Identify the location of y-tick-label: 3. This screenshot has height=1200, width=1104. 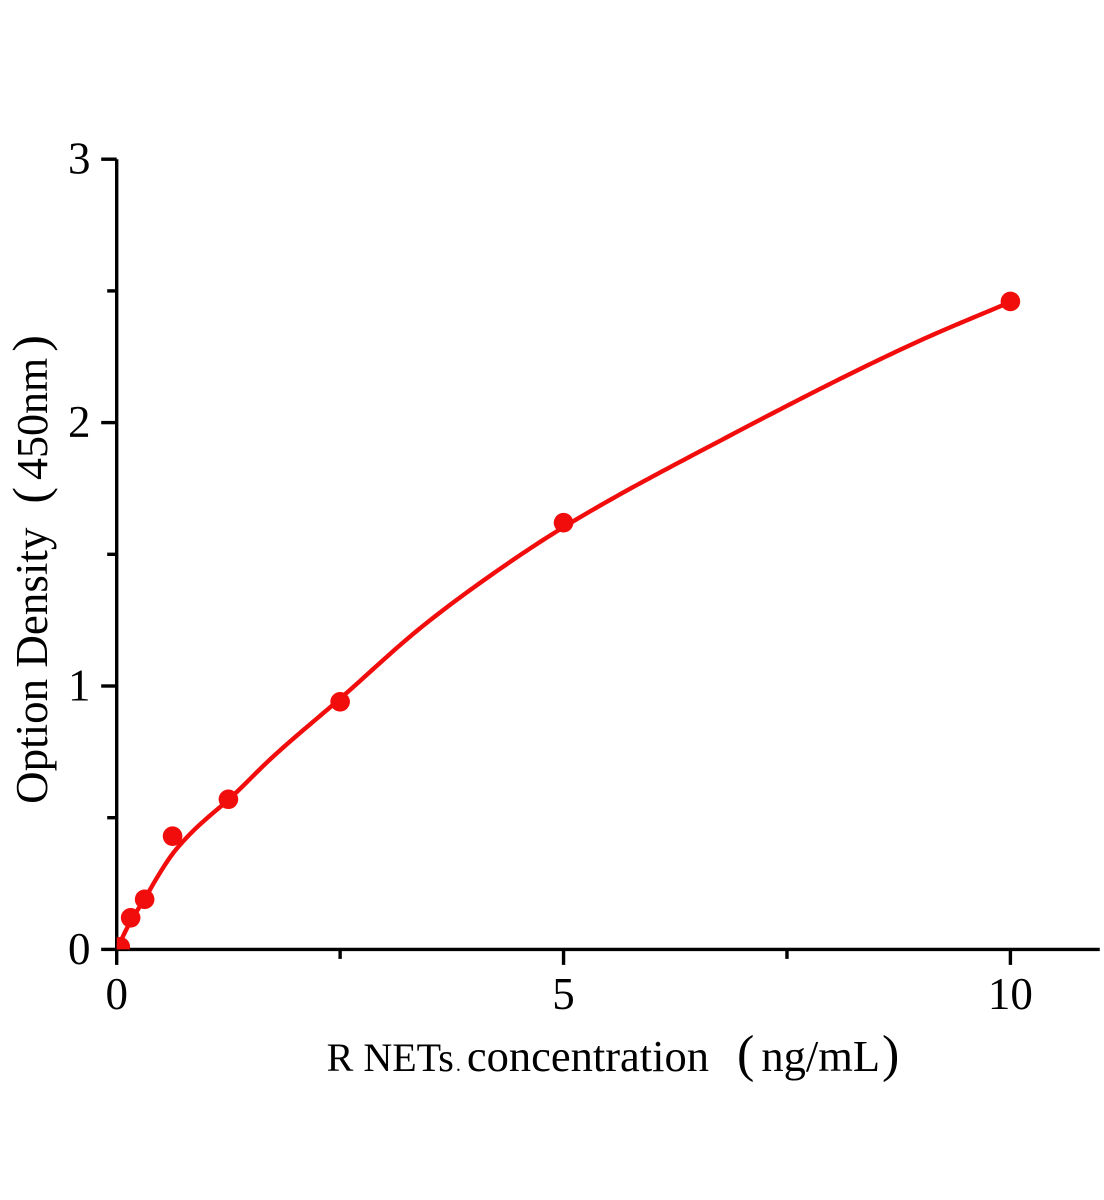
(79, 159).